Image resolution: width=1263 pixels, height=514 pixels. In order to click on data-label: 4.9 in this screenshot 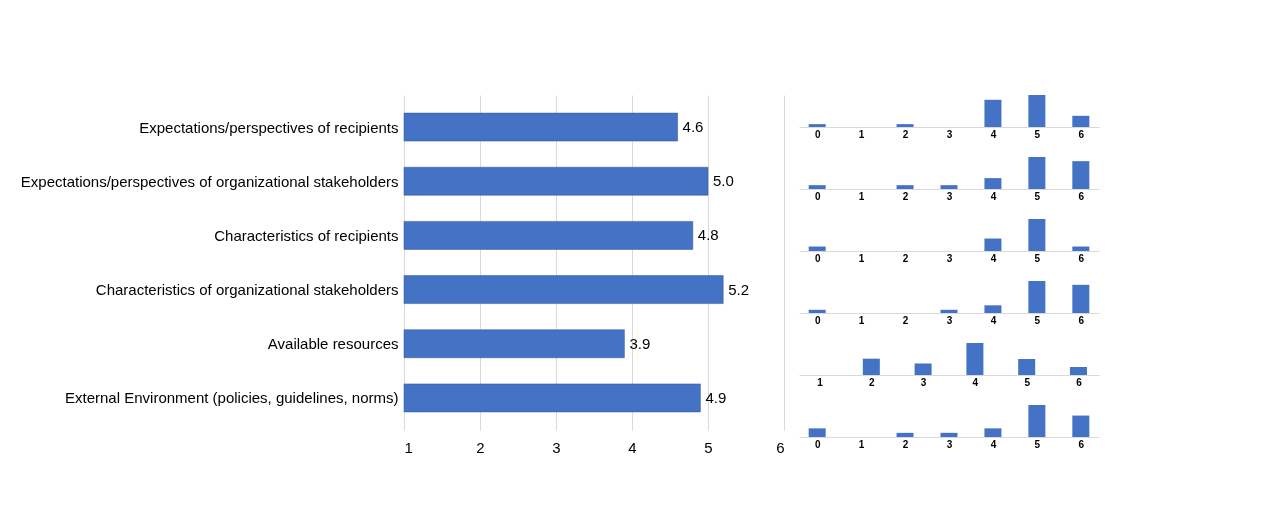, I will do `click(716, 397)`.